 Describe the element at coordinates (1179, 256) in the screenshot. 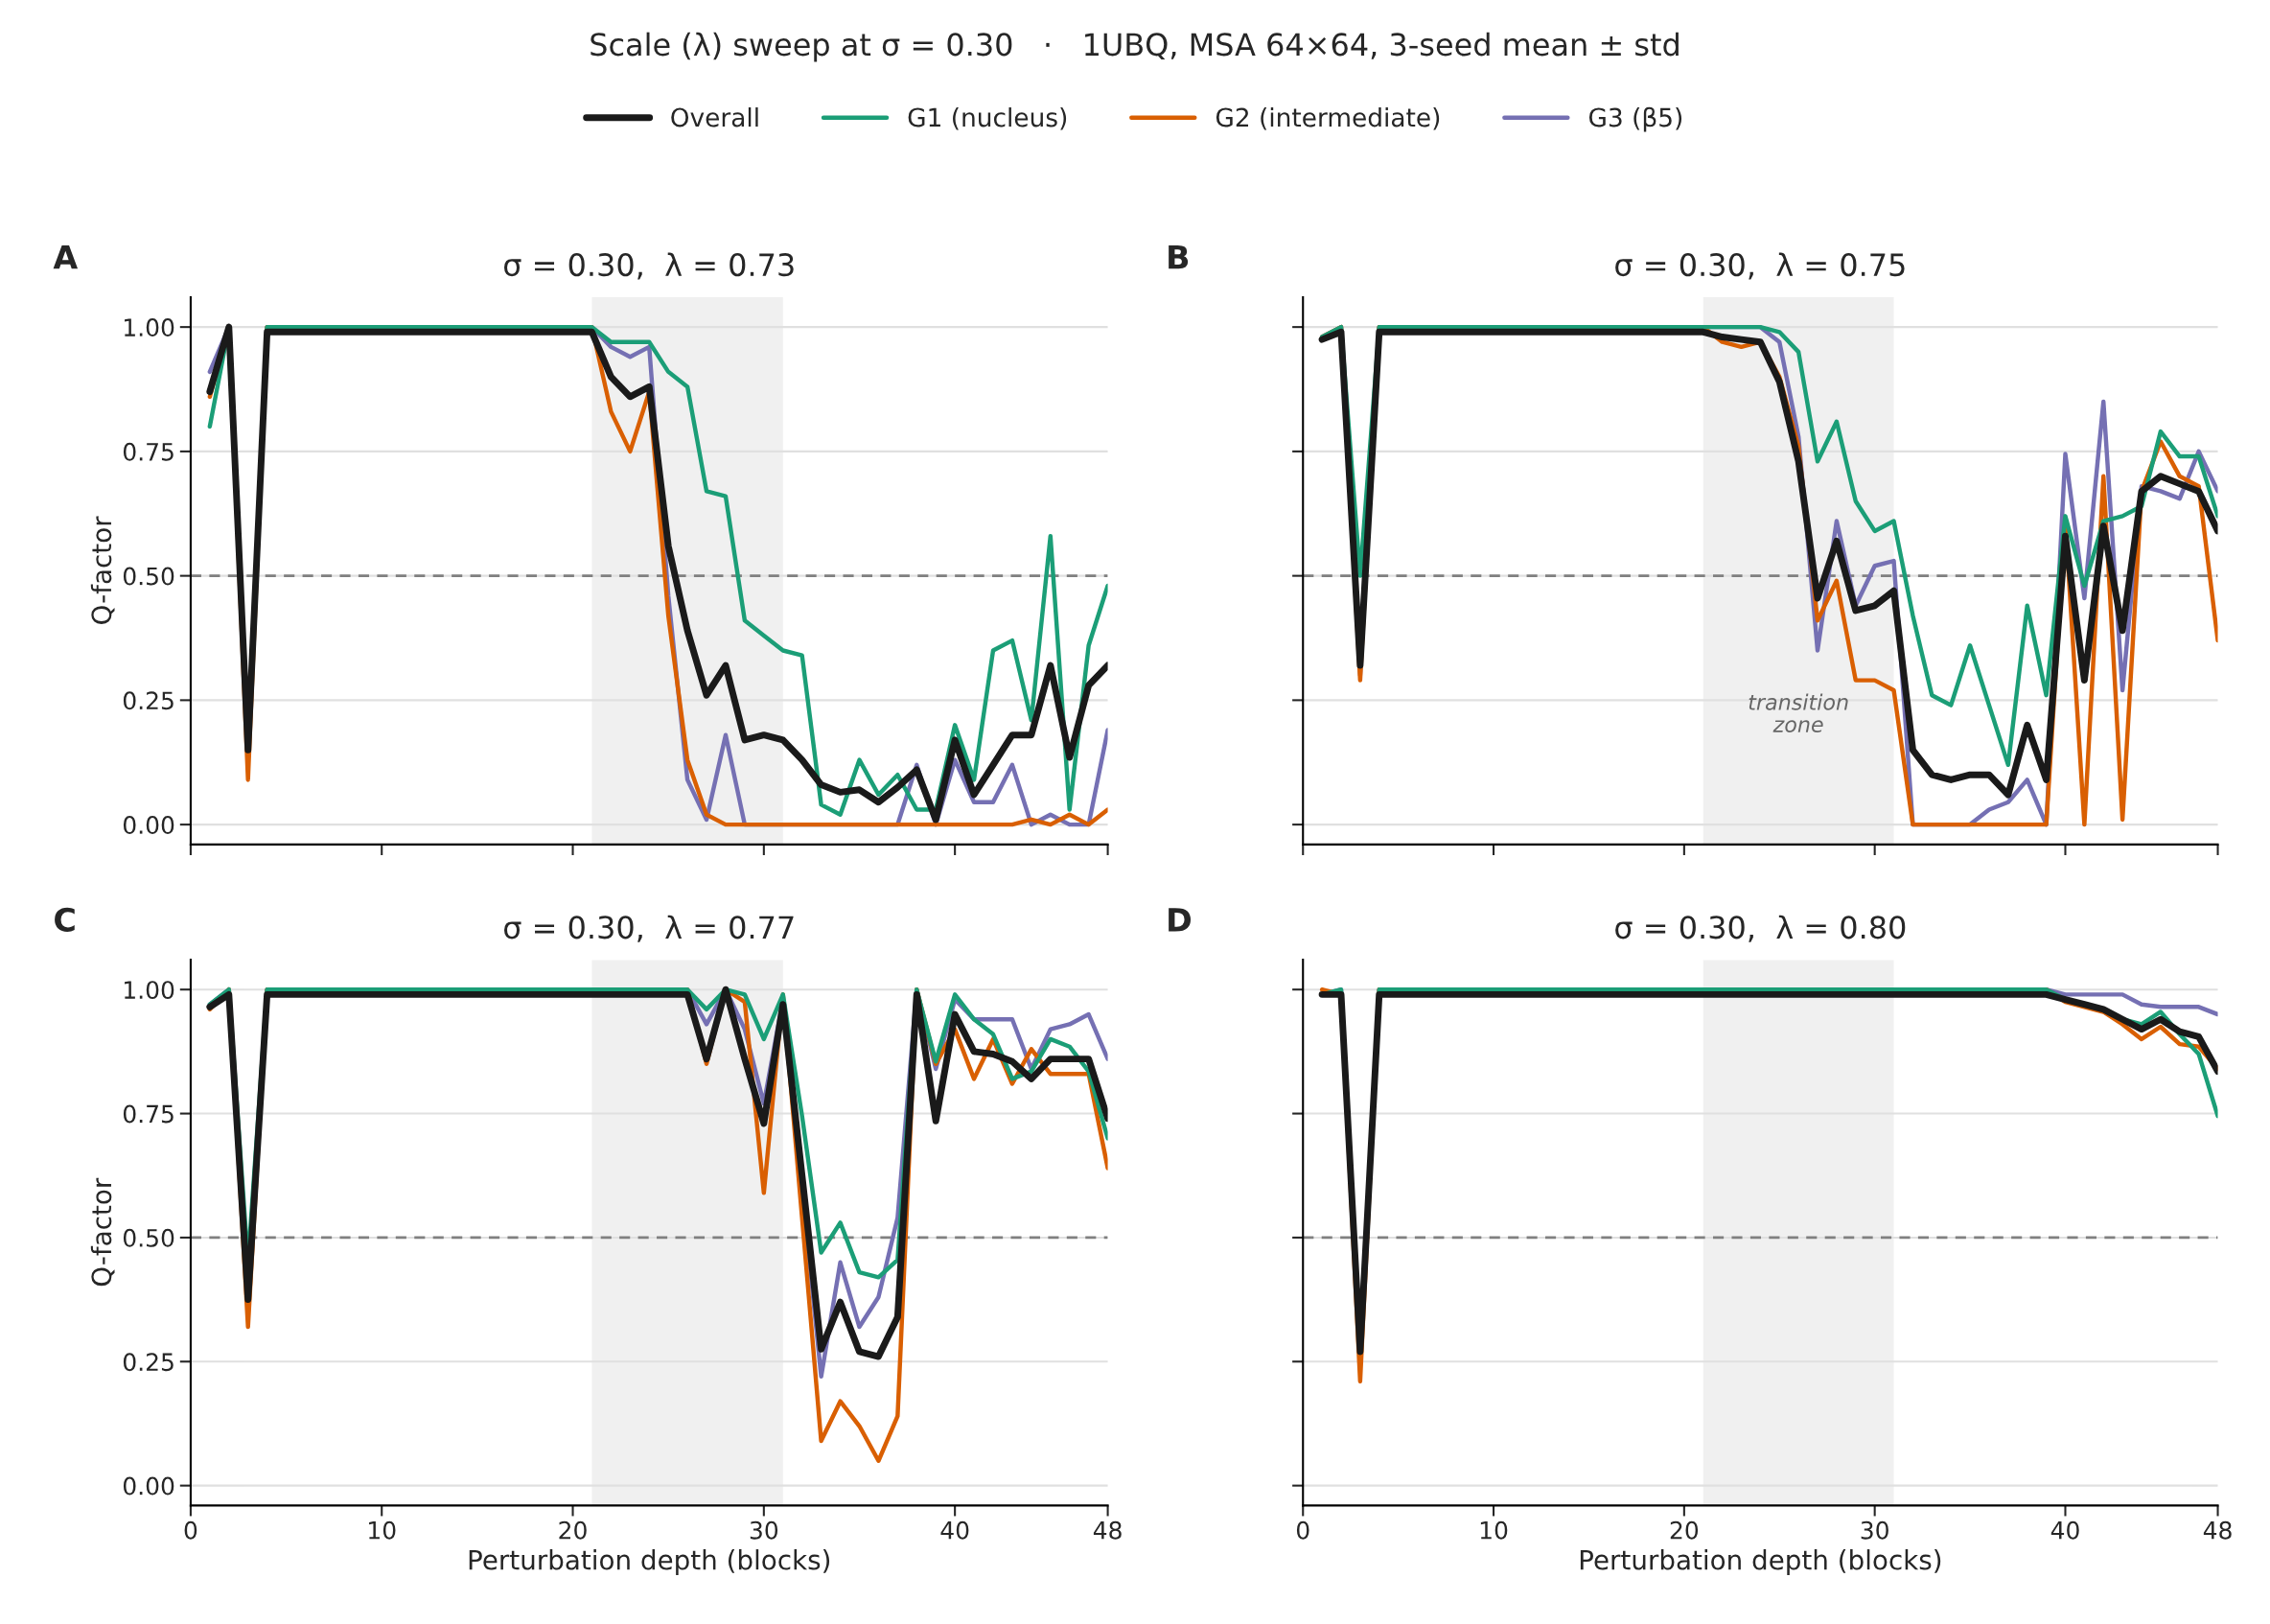

I see `text: B` at that location.